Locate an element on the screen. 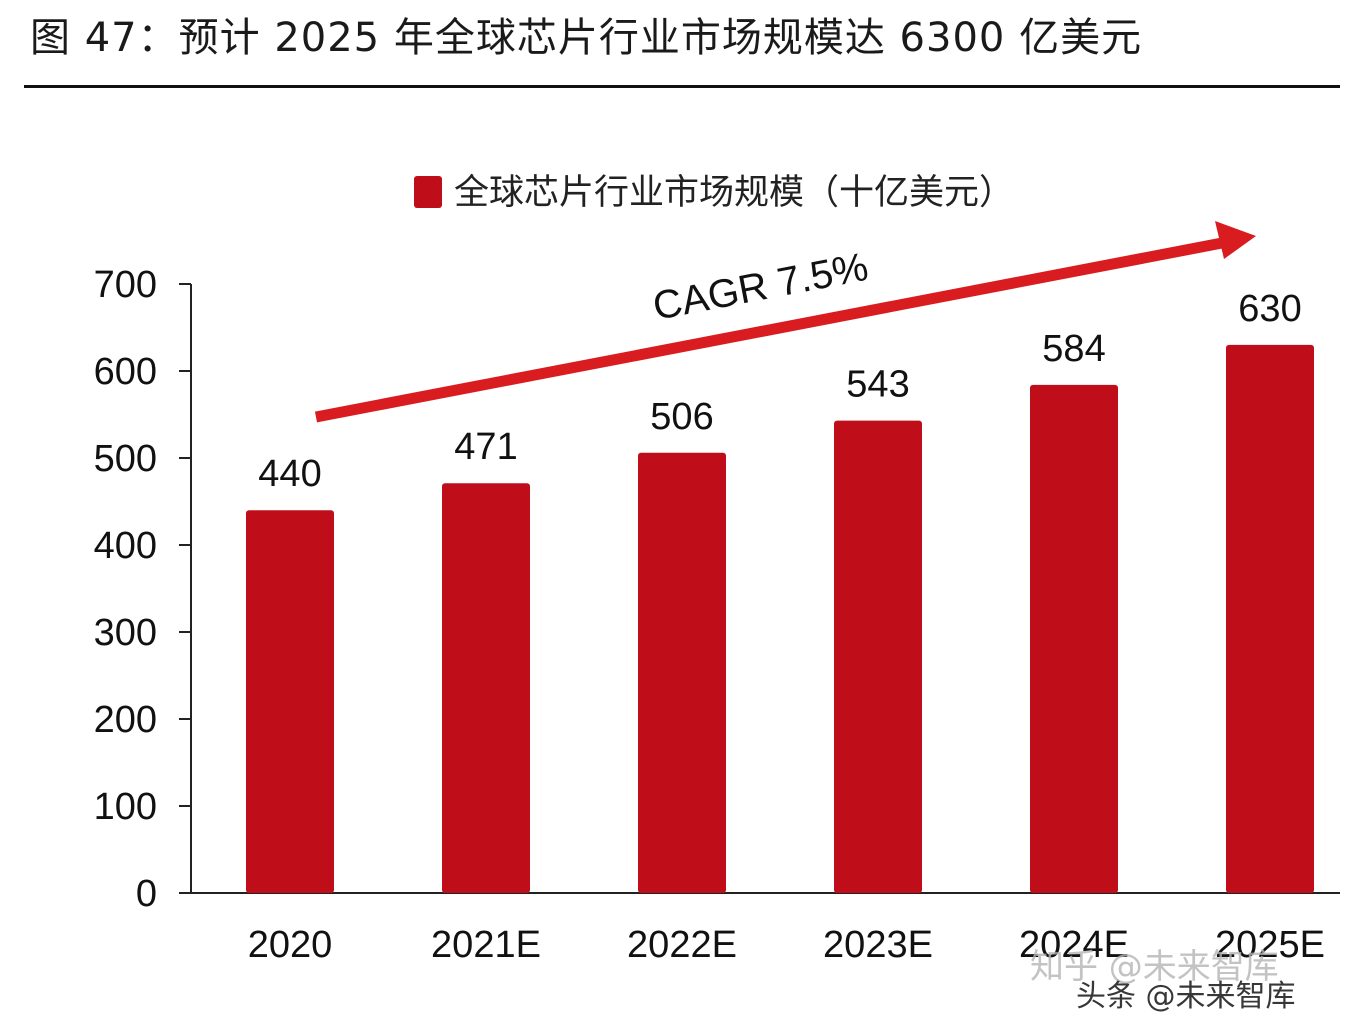 Image resolution: width=1352 pixels, height=1026 pixels. x-tick-label: 2025E is located at coordinates (1270, 945).